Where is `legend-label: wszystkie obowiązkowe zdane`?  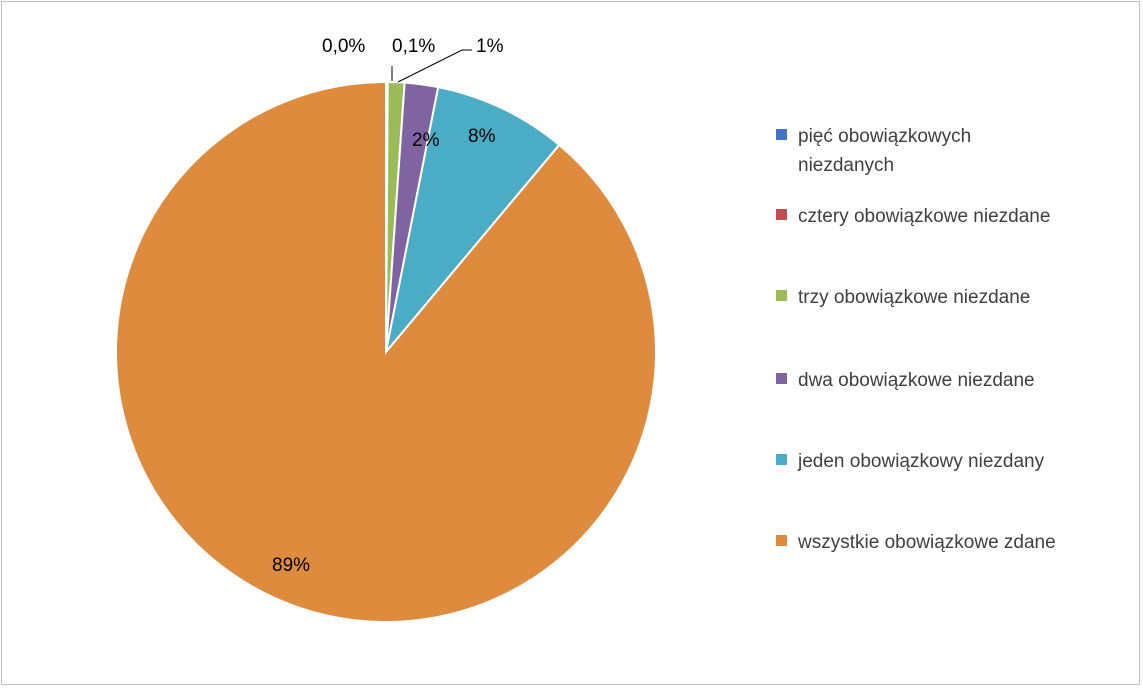
legend-label: wszystkie obowiązkowe zdane is located at coordinates (926, 542).